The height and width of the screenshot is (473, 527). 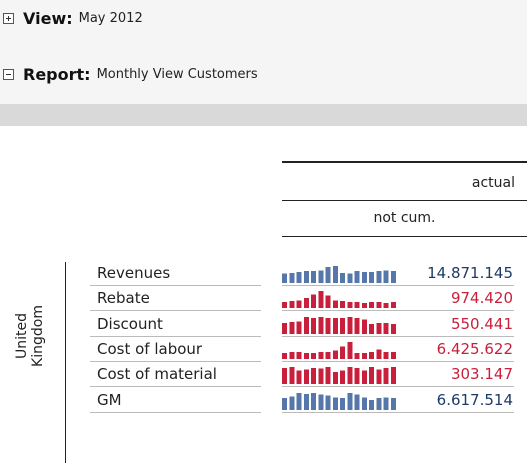 What do you see at coordinates (263, 74) in the screenshot?
I see `report-section-header: Report: Monthly View Customers` at bounding box center [263, 74].